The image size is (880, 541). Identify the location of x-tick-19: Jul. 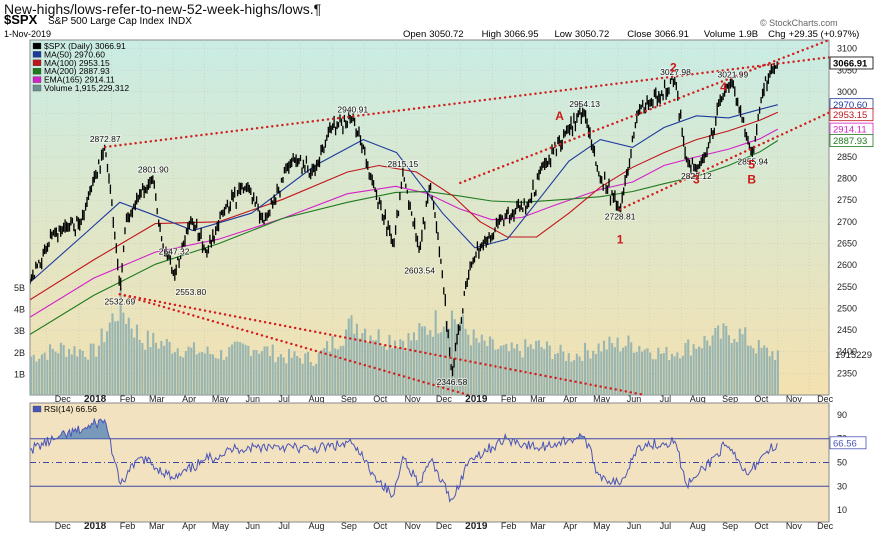
(666, 399).